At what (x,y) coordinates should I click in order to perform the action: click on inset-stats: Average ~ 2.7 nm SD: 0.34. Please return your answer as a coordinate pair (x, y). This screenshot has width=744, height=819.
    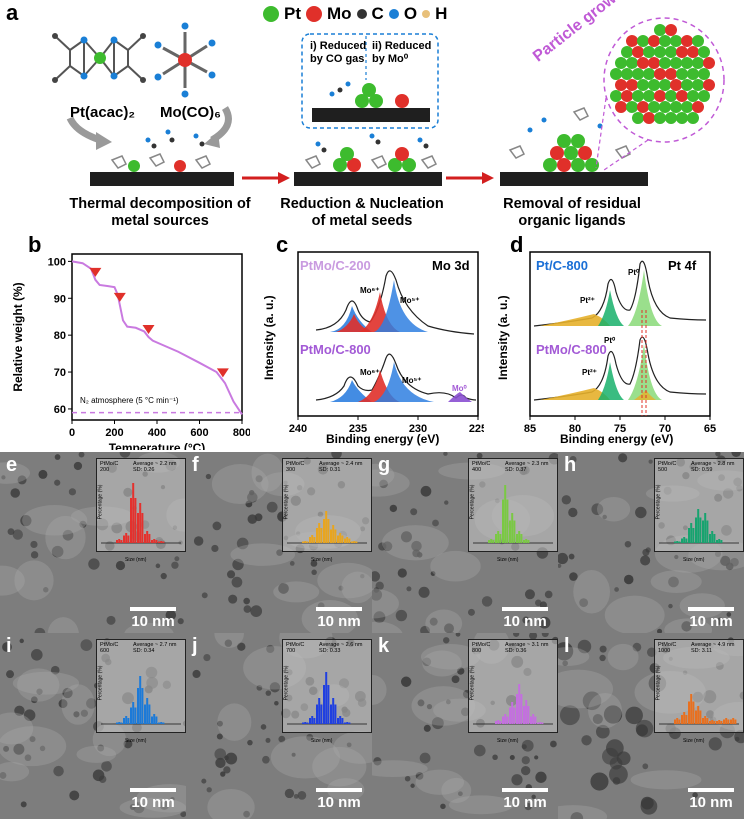
    Looking at the image, I should click on (154, 648).